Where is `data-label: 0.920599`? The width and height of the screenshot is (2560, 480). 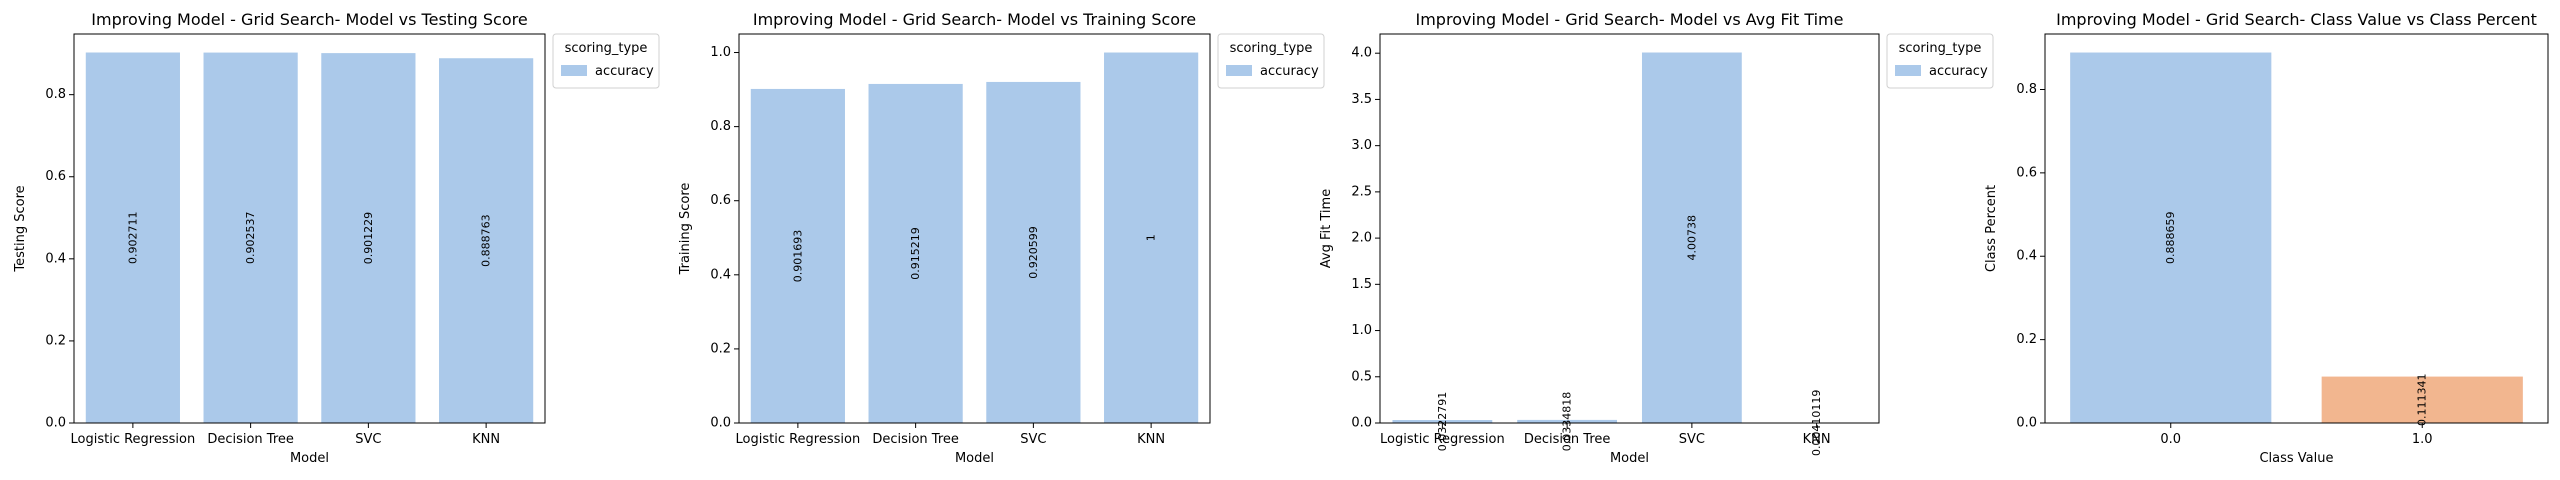
data-label: 0.920599 is located at coordinates (1033, 252).